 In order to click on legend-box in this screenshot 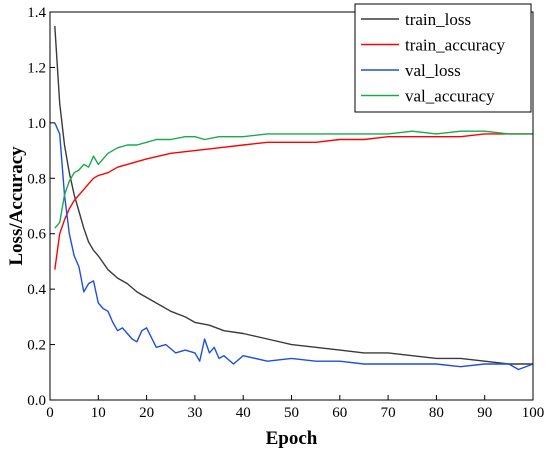, I will do `click(443, 58)`.